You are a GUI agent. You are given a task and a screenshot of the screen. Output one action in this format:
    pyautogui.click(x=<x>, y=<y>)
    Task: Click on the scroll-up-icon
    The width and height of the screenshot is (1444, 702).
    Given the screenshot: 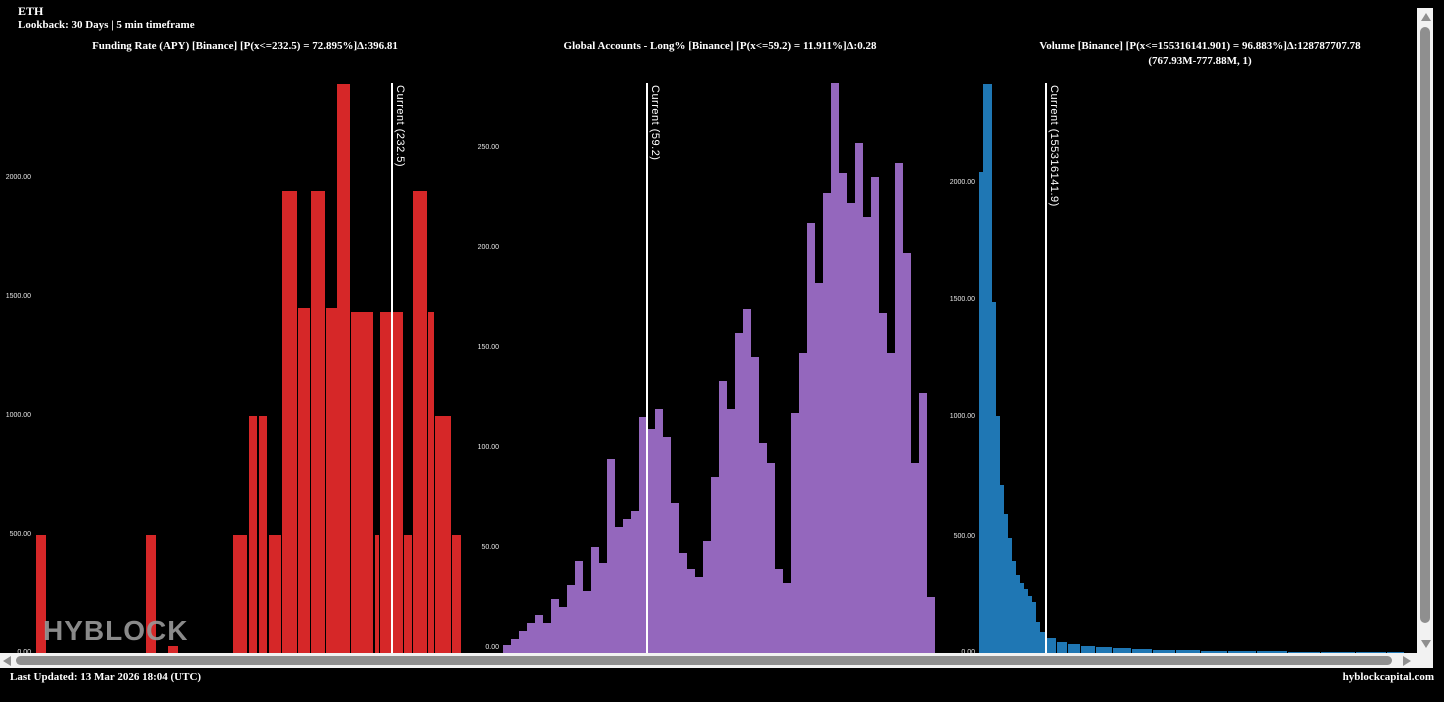 What is the action you would take?
    pyautogui.click(x=1426, y=17)
    